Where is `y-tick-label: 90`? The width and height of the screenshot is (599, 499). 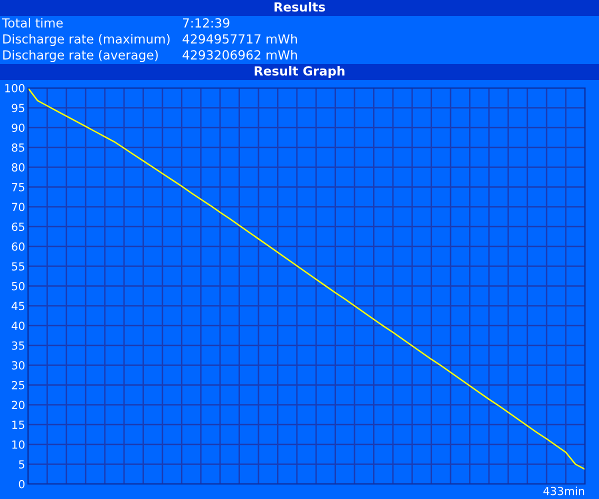
y-tick-label: 90 is located at coordinates (18, 128).